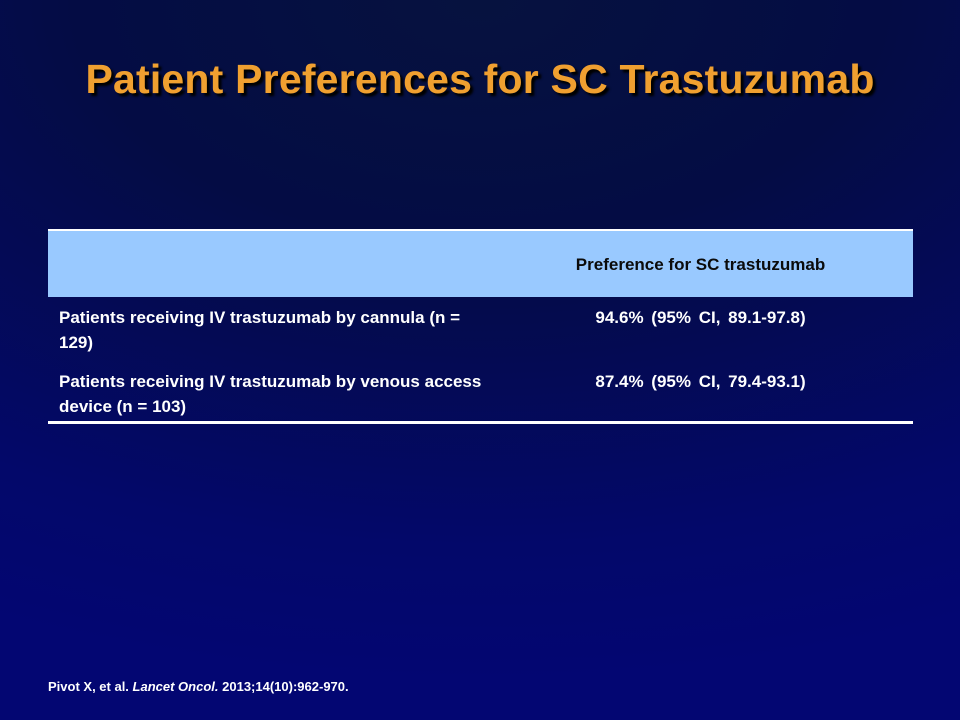 The height and width of the screenshot is (720, 960). I want to click on citation-journal: Lancet Oncol., so click(175, 686).